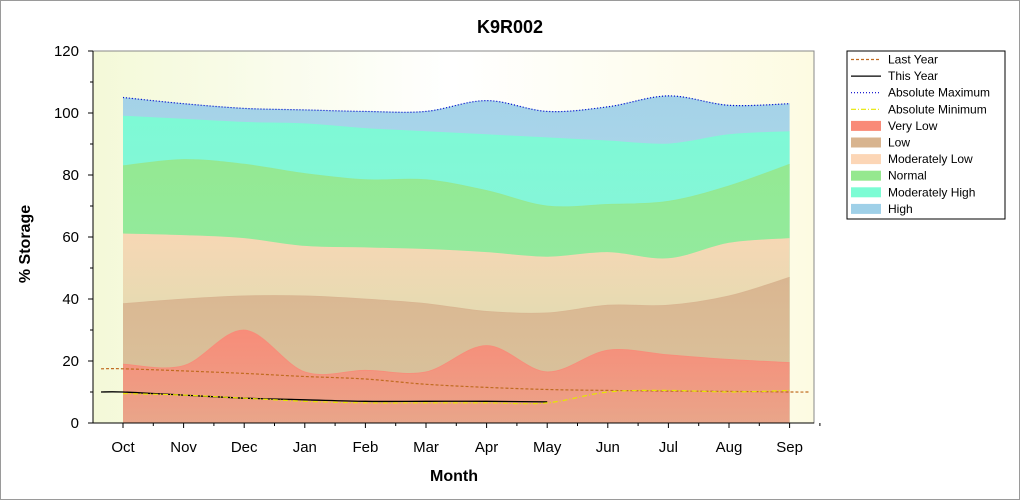 This screenshot has width=1020, height=500. Describe the element at coordinates (900, 209) in the screenshot. I see `legend-label: High` at that location.